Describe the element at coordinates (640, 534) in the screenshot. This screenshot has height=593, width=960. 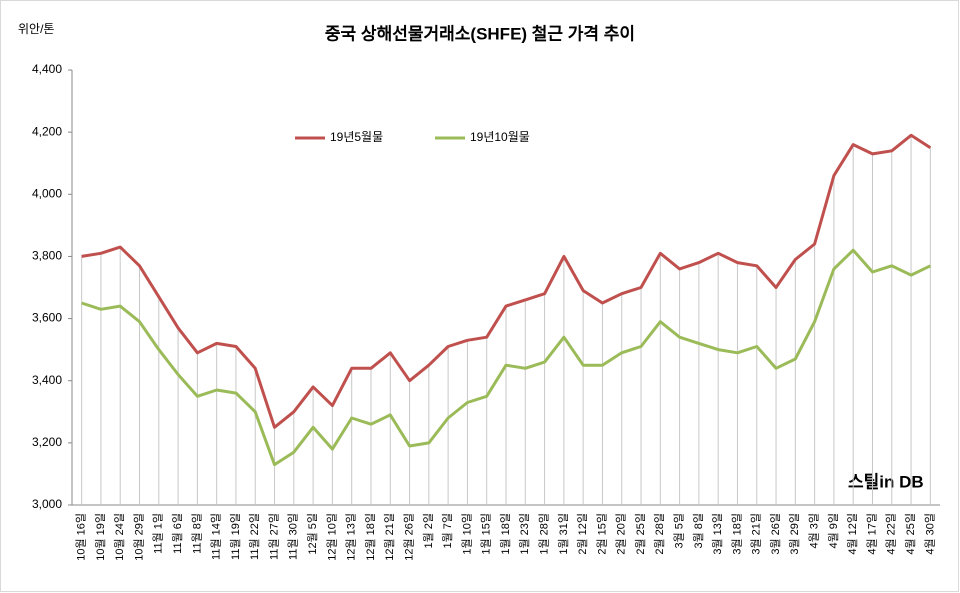
I see `x-tick-label: 2월 25일` at that location.